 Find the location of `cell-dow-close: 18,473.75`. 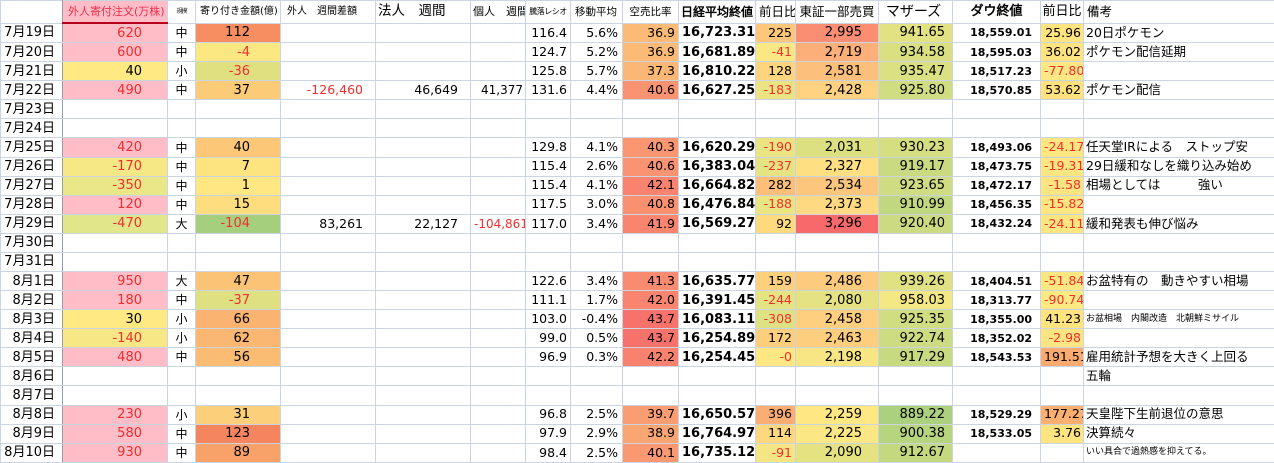

cell-dow-close: 18,473.75 is located at coordinates (996, 166).